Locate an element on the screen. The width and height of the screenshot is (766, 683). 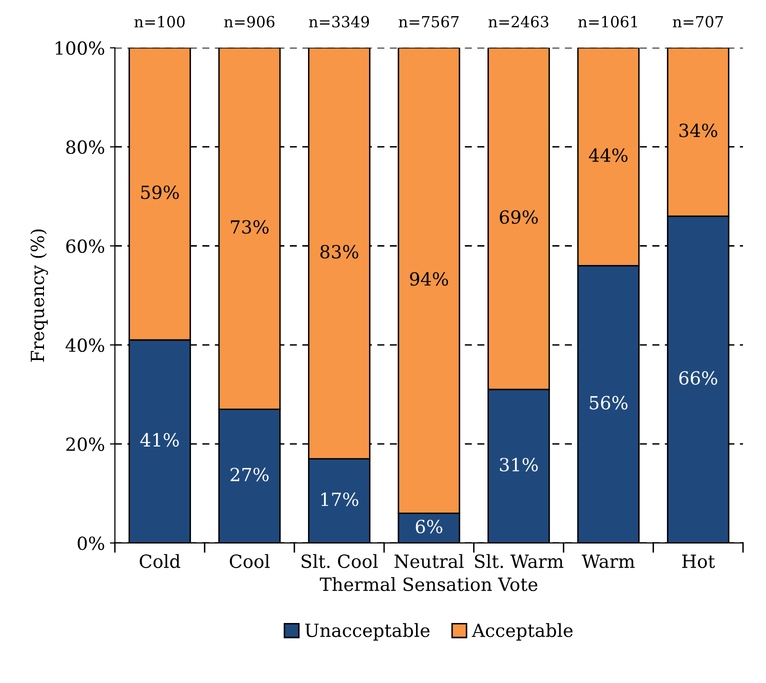
y-tick-label: 80% is located at coordinates (85, 147).